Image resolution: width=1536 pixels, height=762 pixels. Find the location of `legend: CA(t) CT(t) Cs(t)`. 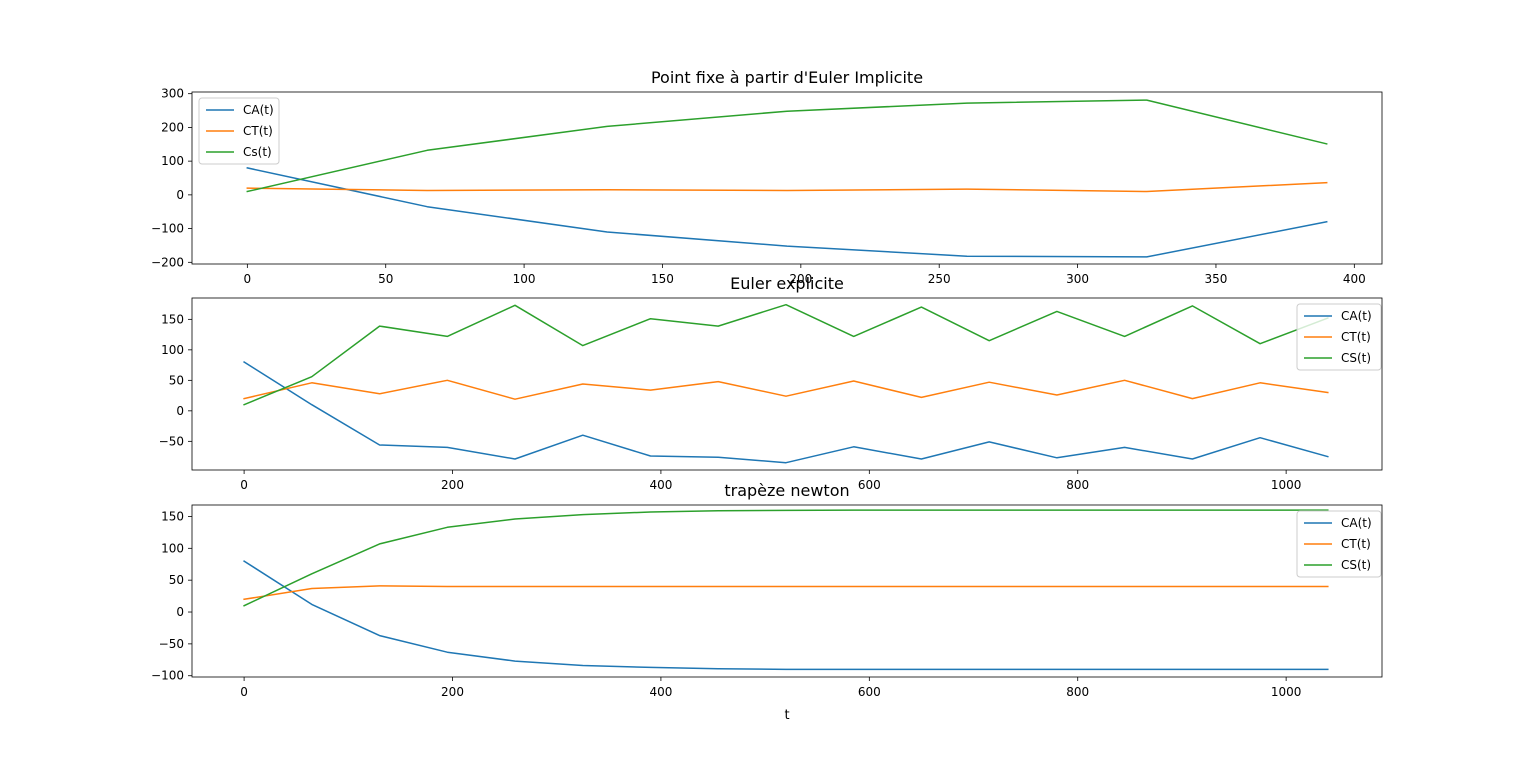

legend: CA(t) CT(t) Cs(t) is located at coordinates (239, 131).